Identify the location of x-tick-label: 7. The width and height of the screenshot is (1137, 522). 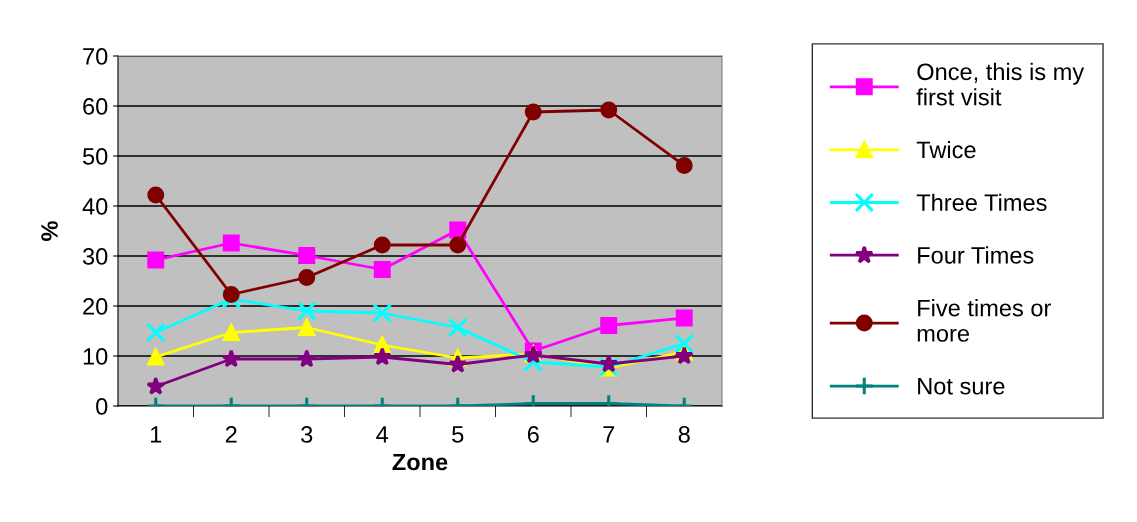
(609, 434).